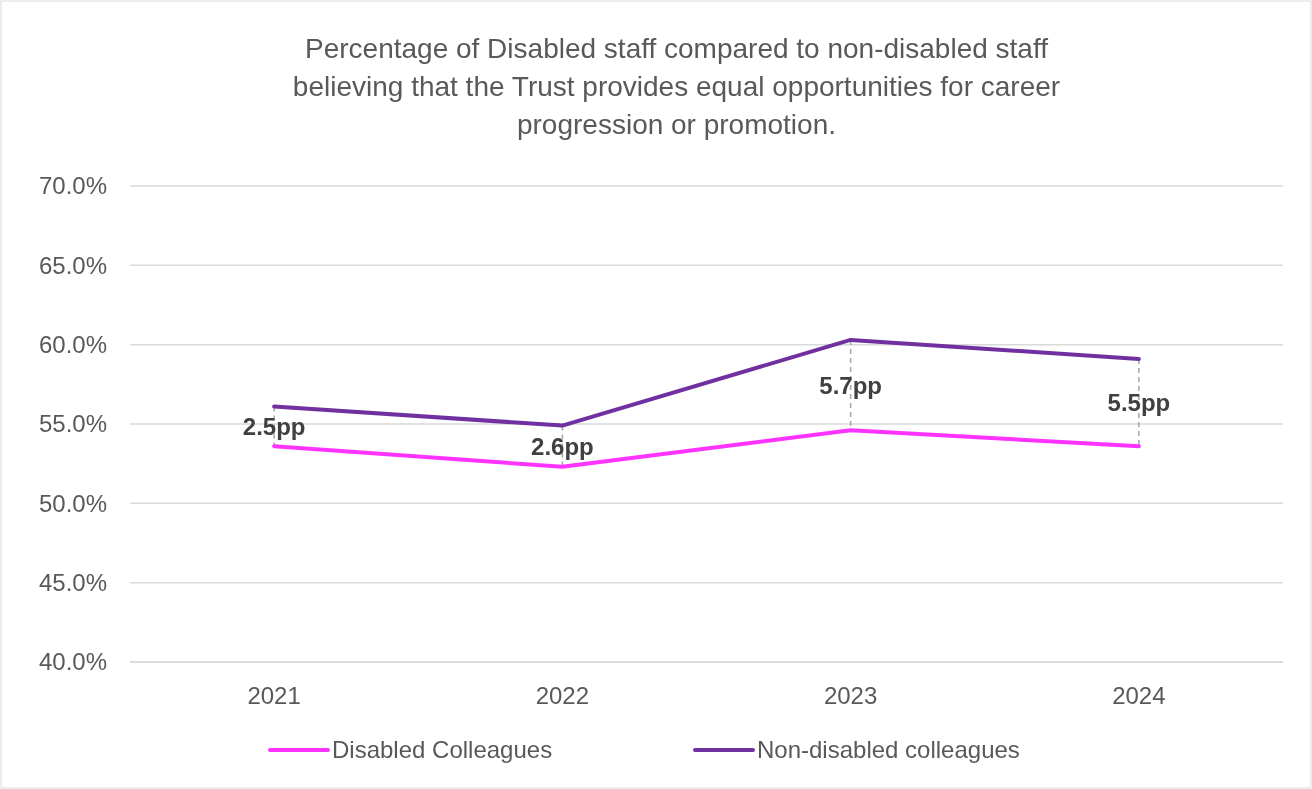 The width and height of the screenshot is (1312, 789). Describe the element at coordinates (562, 695) in the screenshot. I see `x-tick-label: 2022` at that location.